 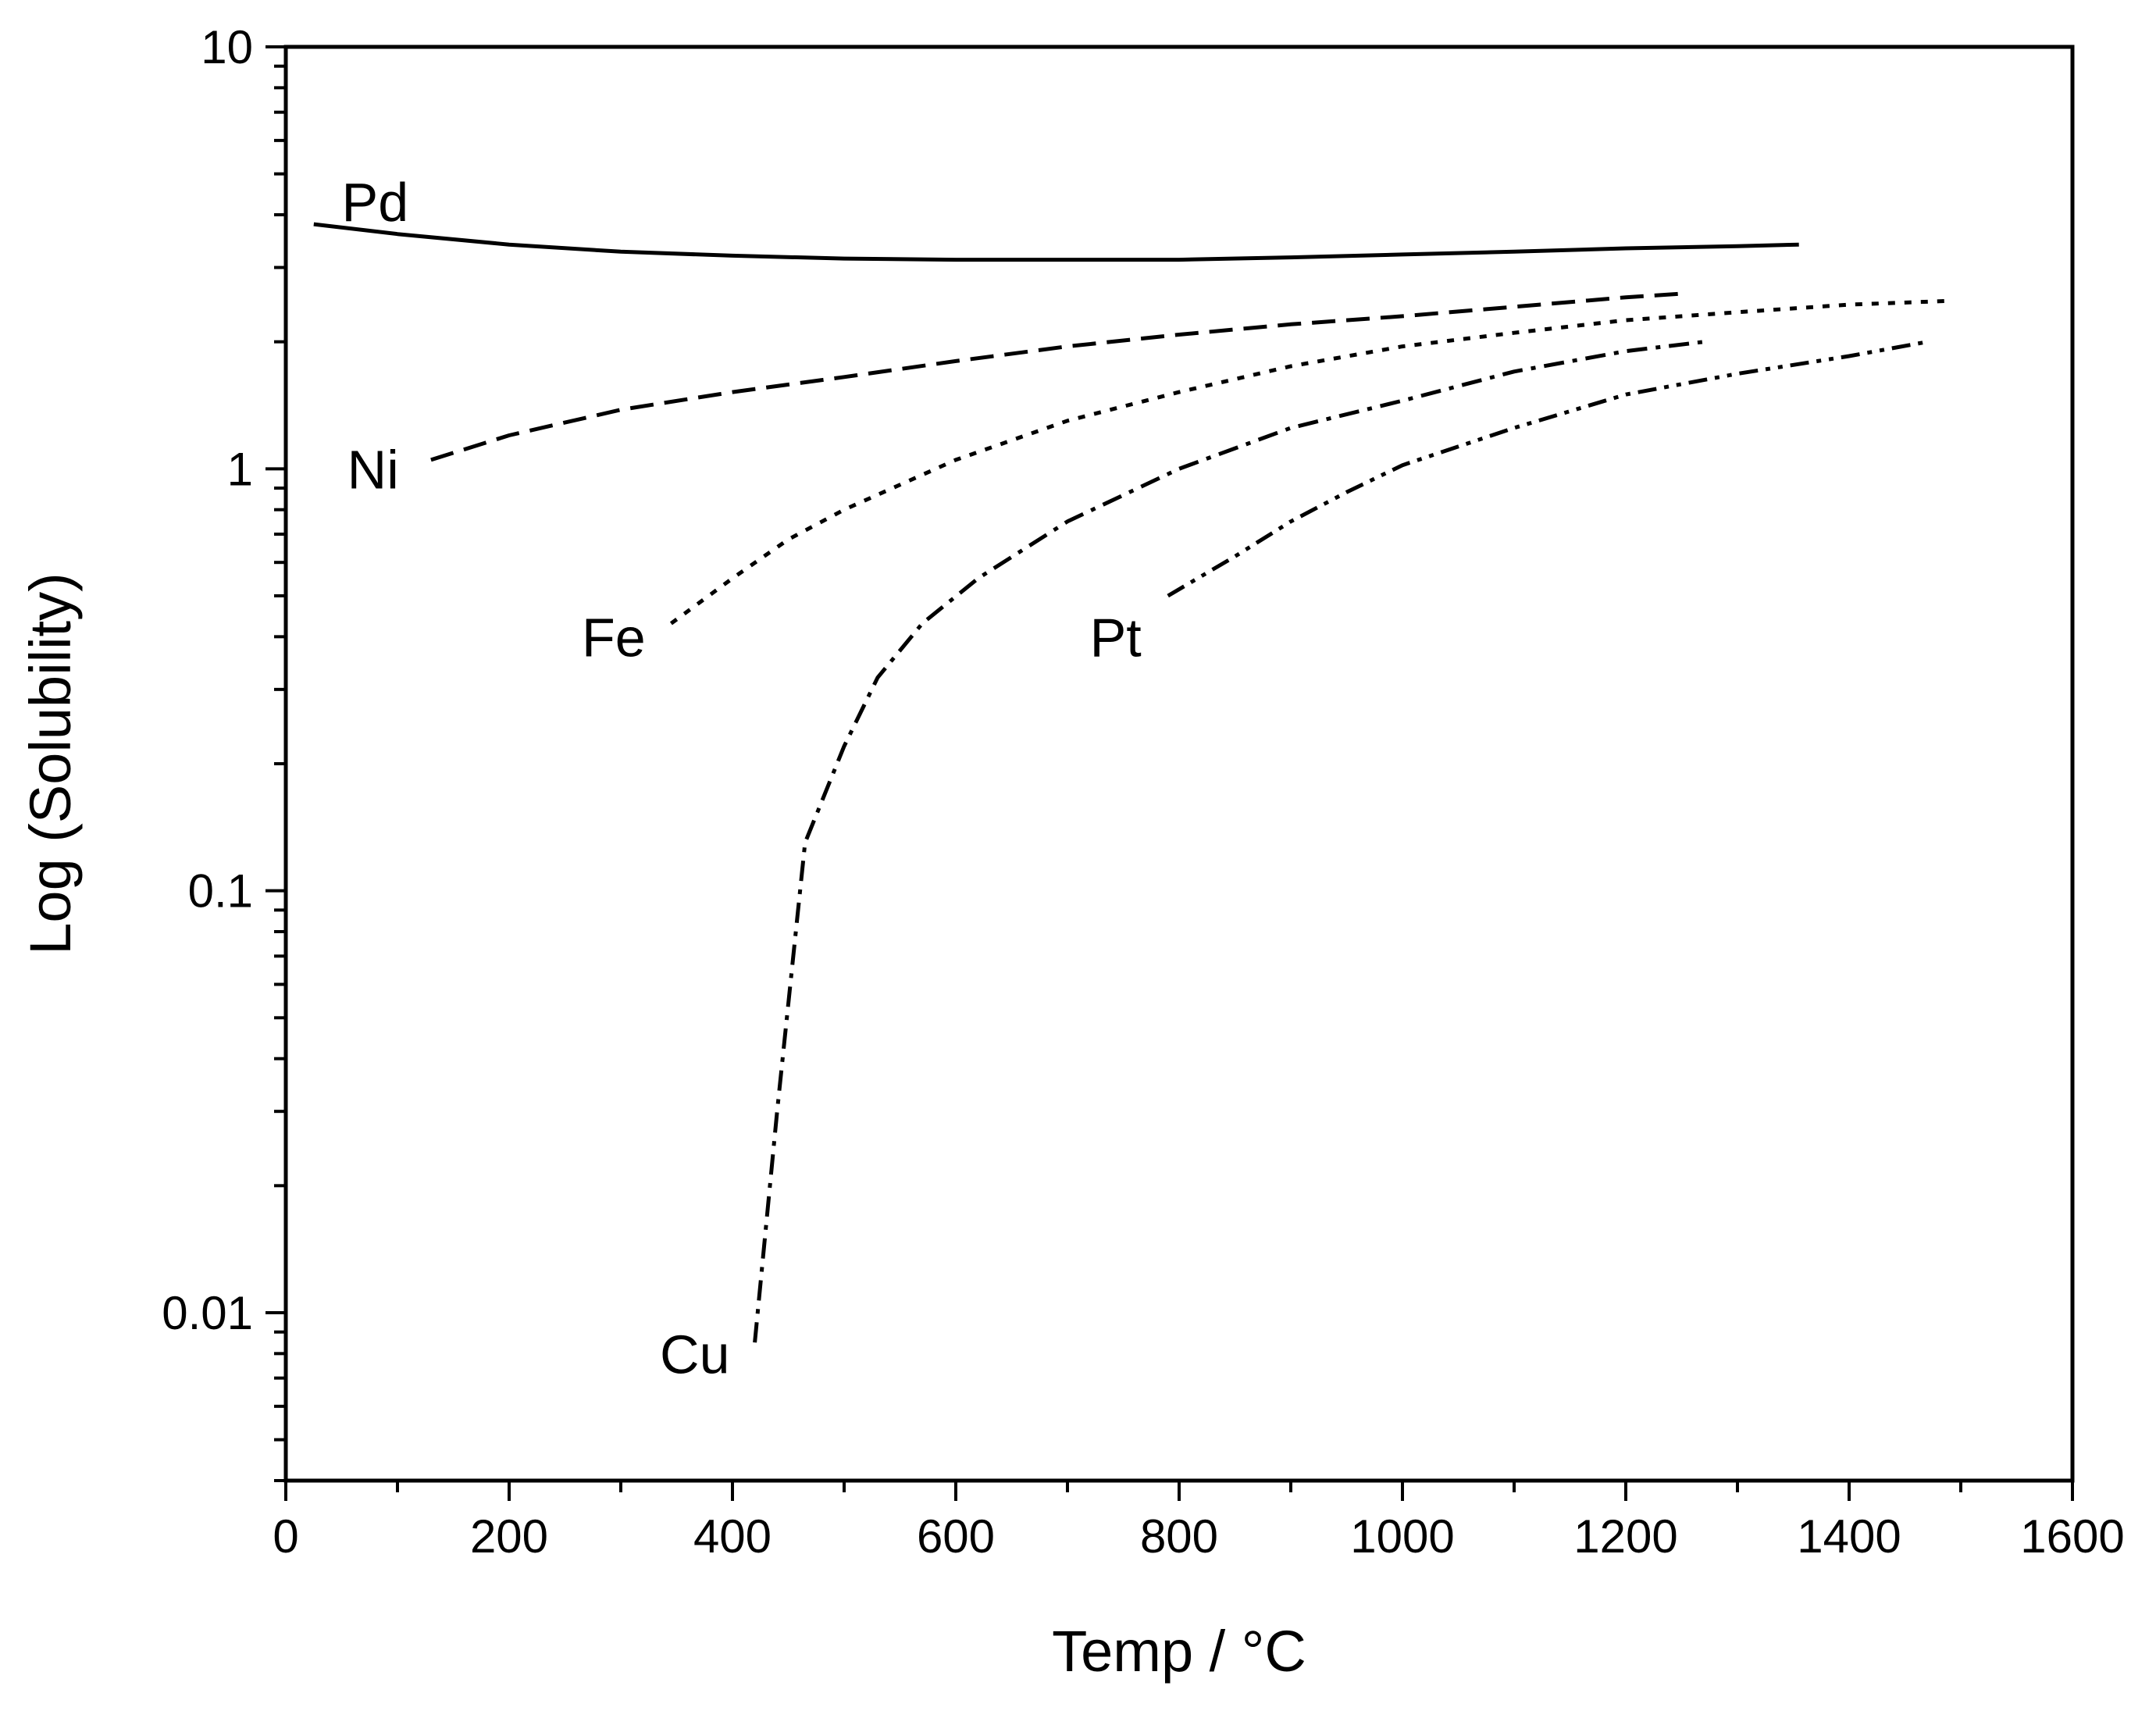 I want to click on y-tick-label: 1, so click(x=240, y=469).